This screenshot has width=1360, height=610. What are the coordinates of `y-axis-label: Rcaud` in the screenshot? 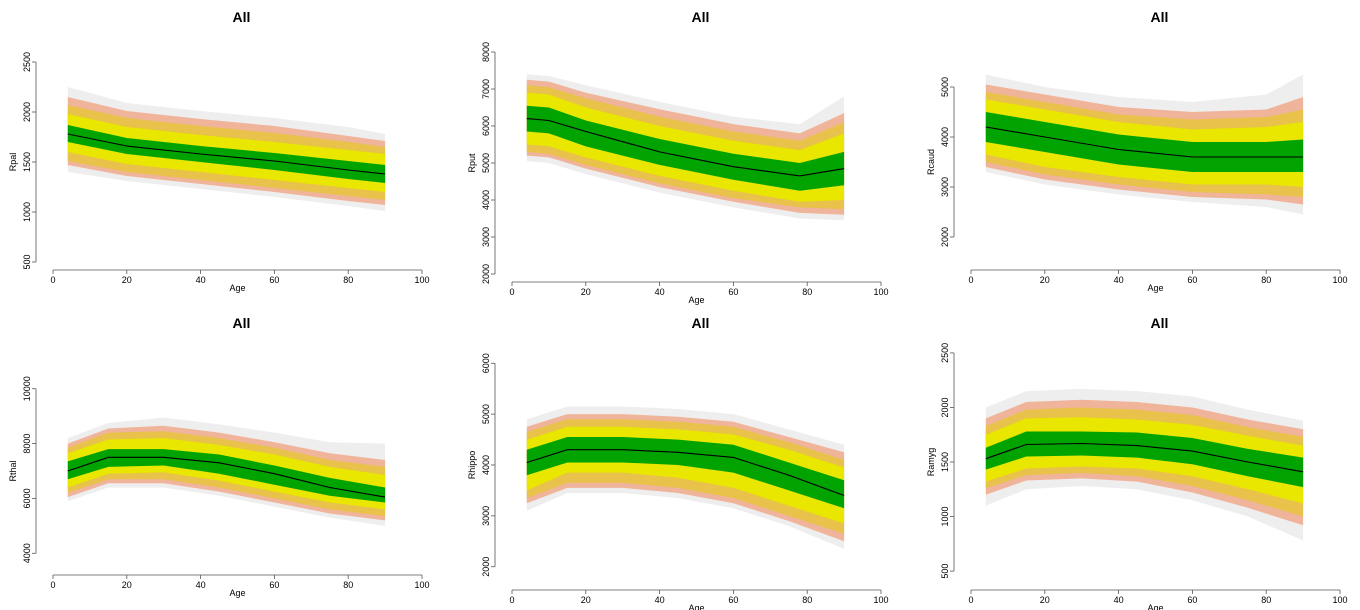 It's located at (931, 162).